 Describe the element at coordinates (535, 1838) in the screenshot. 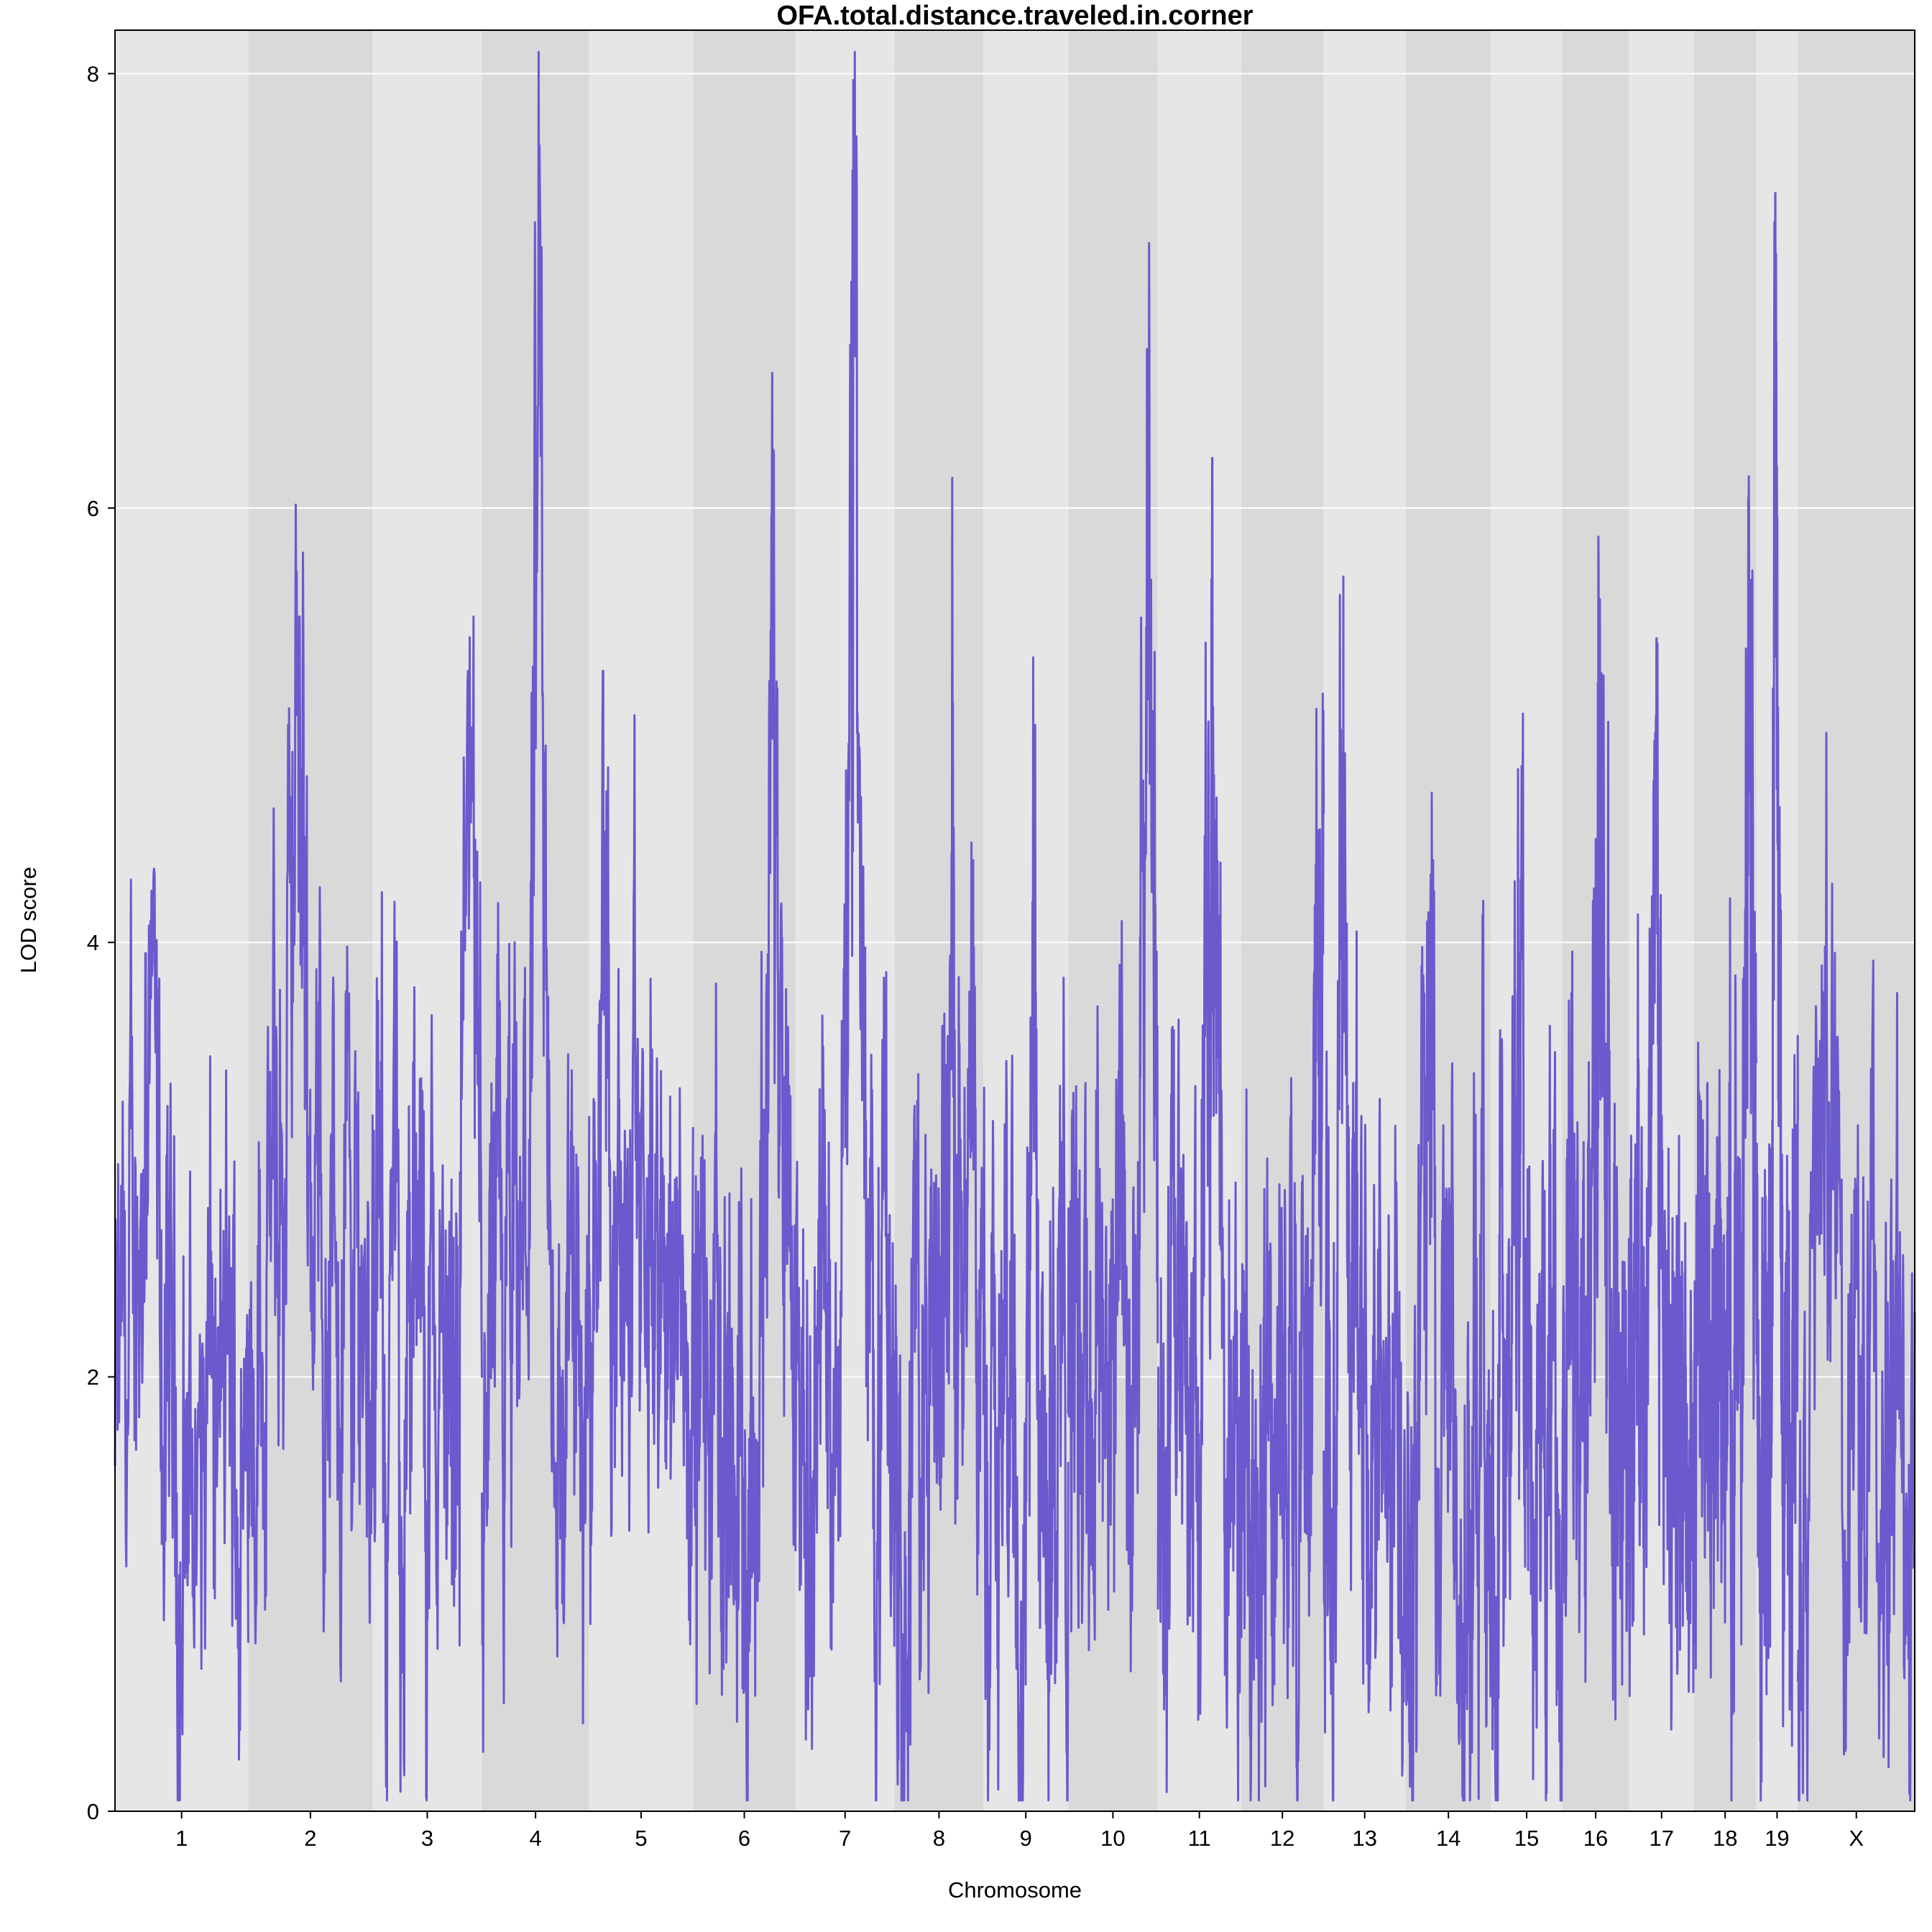

I see `x-tick-label-4: 4` at that location.